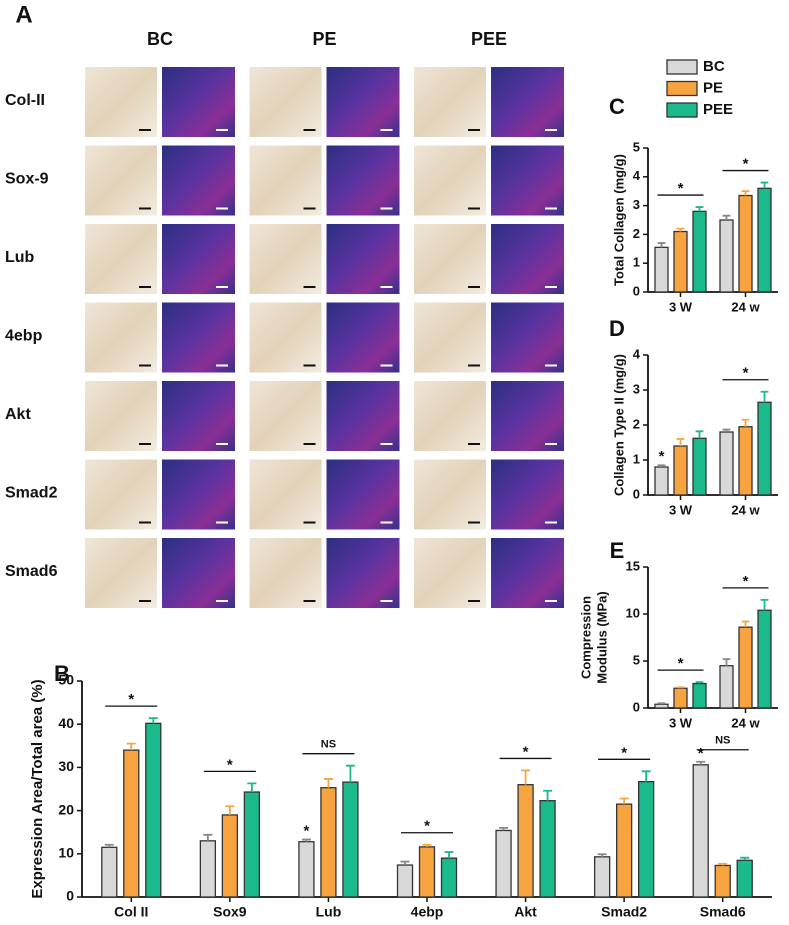 The image size is (789, 925). Describe the element at coordinates (636, 388) in the screenshot. I see `y-tick-label: 3` at that location.